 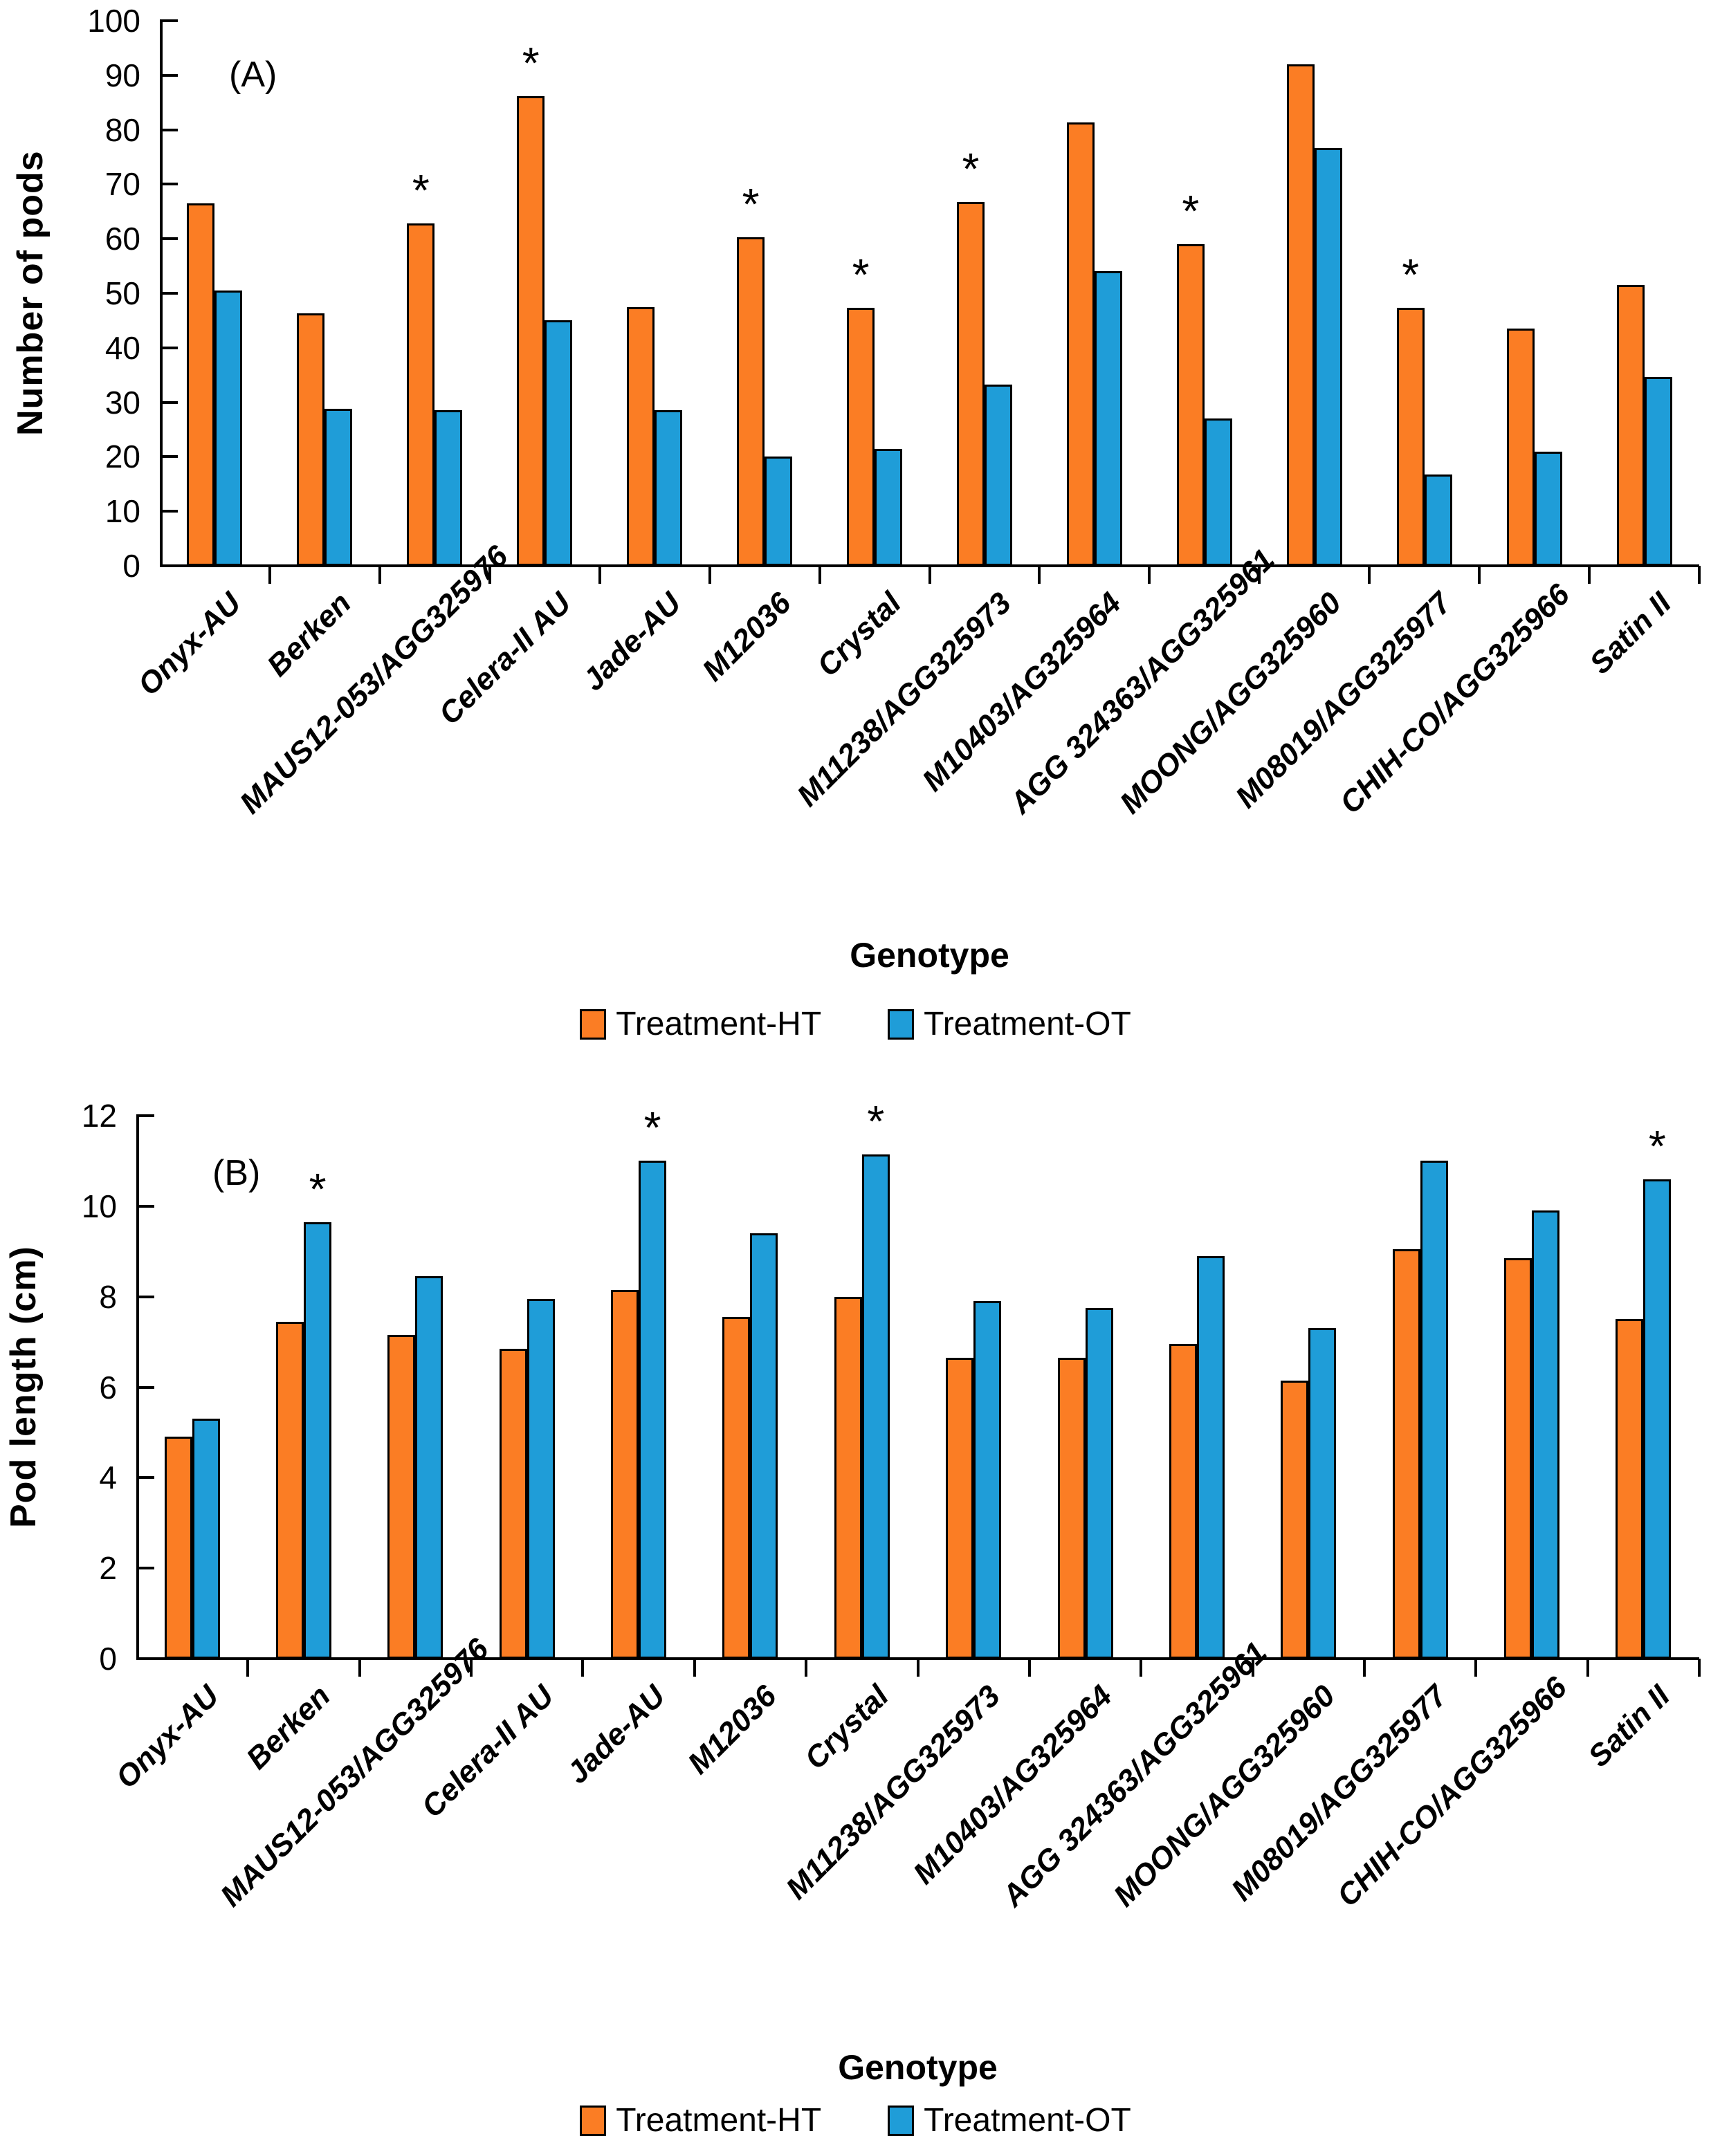 What do you see at coordinates (632, 642) in the screenshot?
I see `x-category-label: Jade-AU` at bounding box center [632, 642].